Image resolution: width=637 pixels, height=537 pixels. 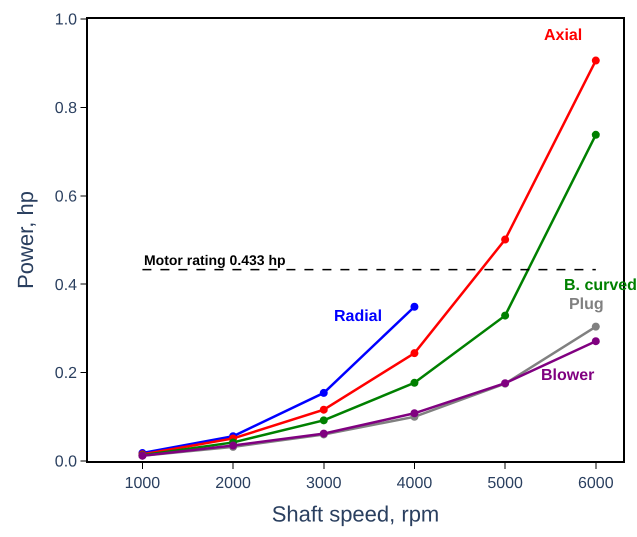 What do you see at coordinates (586, 304) in the screenshot?
I see `series-label: Plug` at bounding box center [586, 304].